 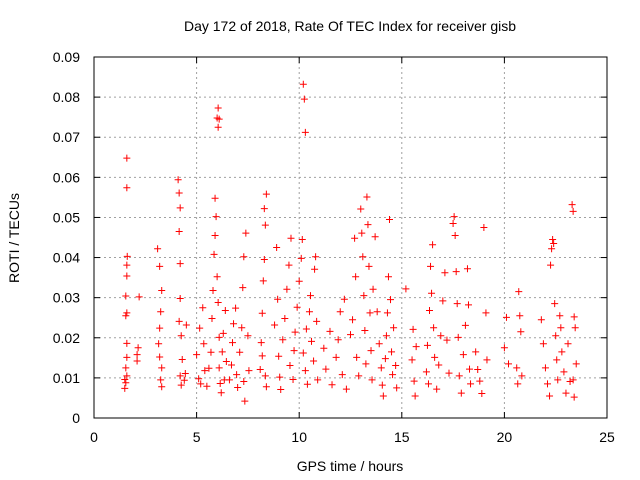 I want to click on x-tick-label: 25, so click(x=607, y=437).